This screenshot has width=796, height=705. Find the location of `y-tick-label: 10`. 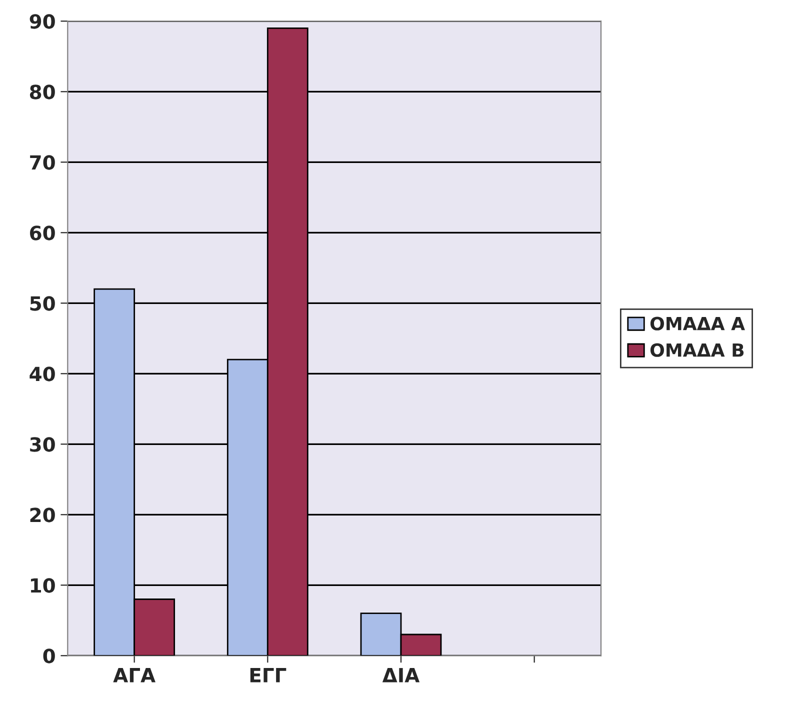

y-tick-label: 10 is located at coordinates (42, 585).